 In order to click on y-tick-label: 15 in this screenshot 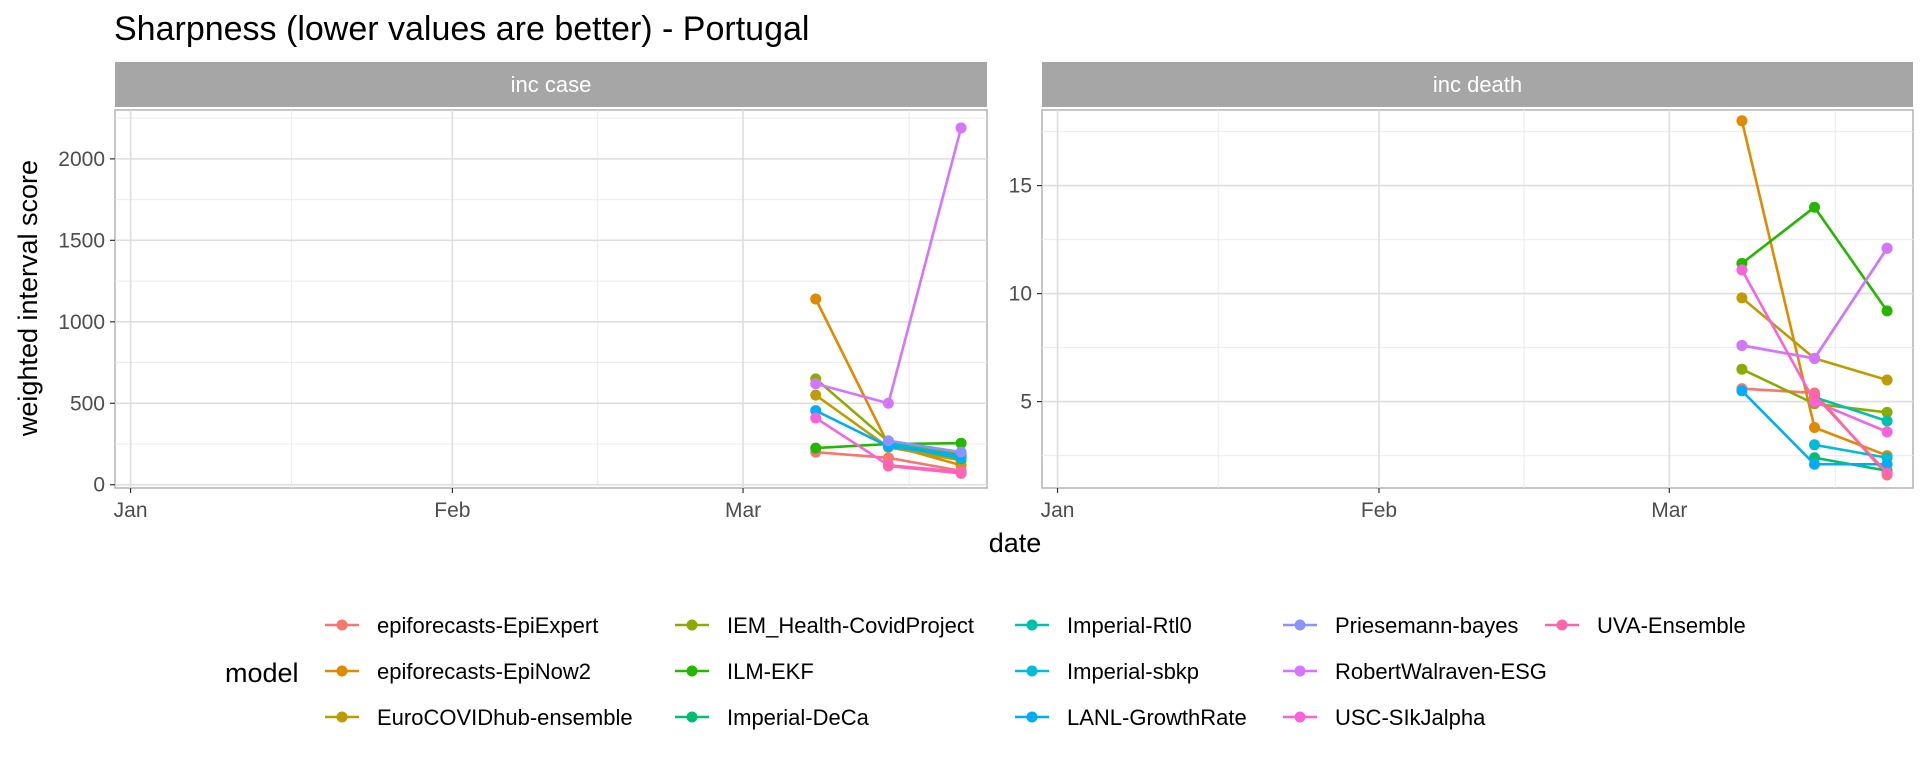, I will do `click(1020, 186)`.